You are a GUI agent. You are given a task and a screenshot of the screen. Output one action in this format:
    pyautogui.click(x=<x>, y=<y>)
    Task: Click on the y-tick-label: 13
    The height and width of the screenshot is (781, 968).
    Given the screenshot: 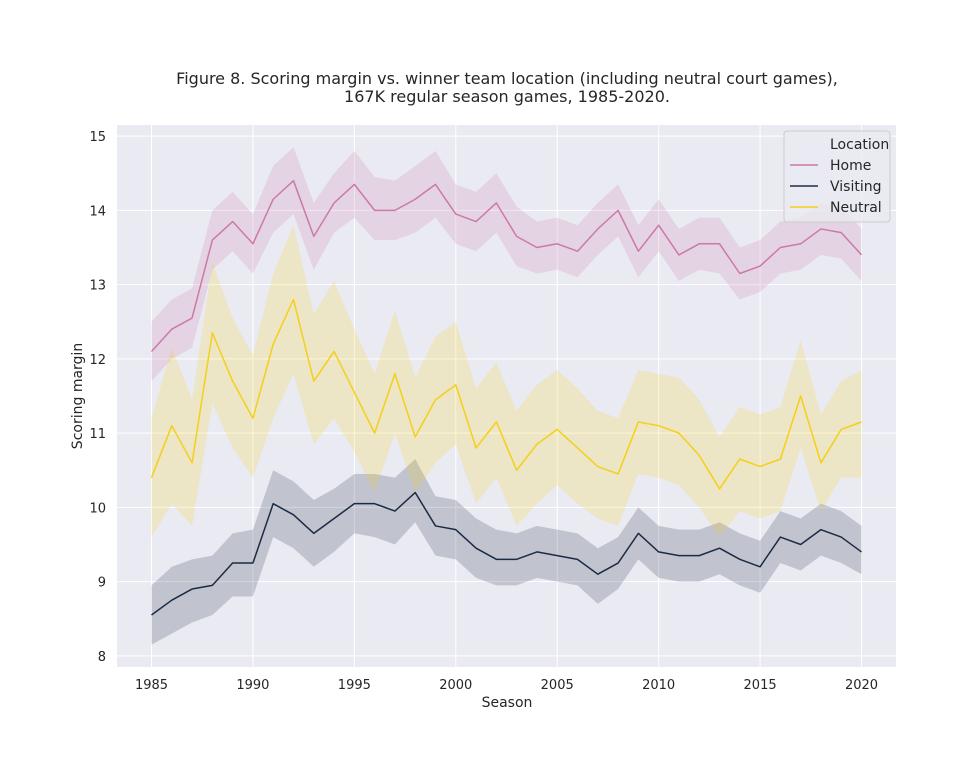 What is the action you would take?
    pyautogui.click(x=97, y=286)
    